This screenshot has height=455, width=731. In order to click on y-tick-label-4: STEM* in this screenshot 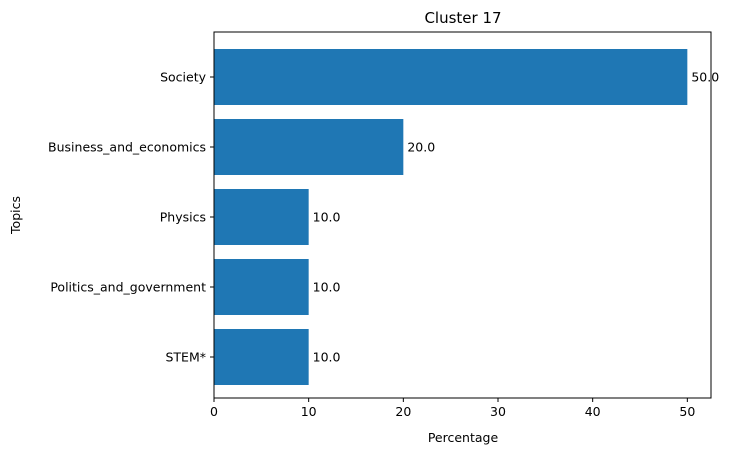, I will do `click(185, 357)`.